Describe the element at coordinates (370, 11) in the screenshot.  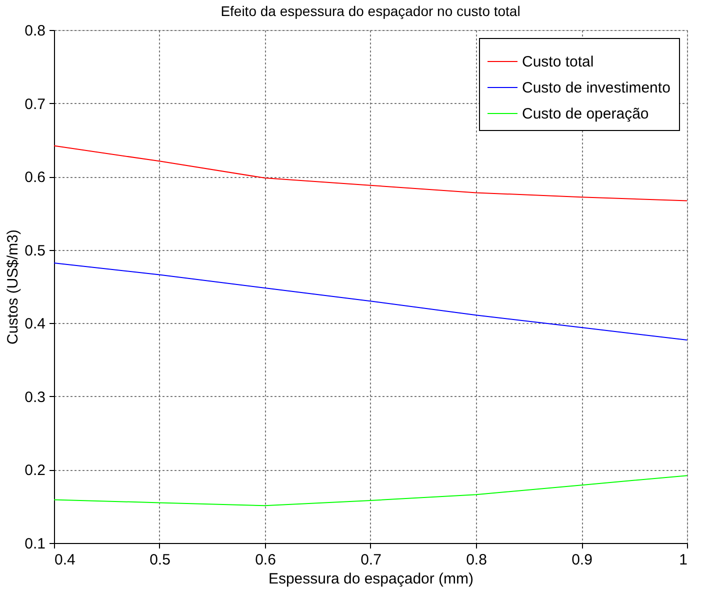
I see `chart-title: Efeito da espessura do espaçador no custo total` at that location.